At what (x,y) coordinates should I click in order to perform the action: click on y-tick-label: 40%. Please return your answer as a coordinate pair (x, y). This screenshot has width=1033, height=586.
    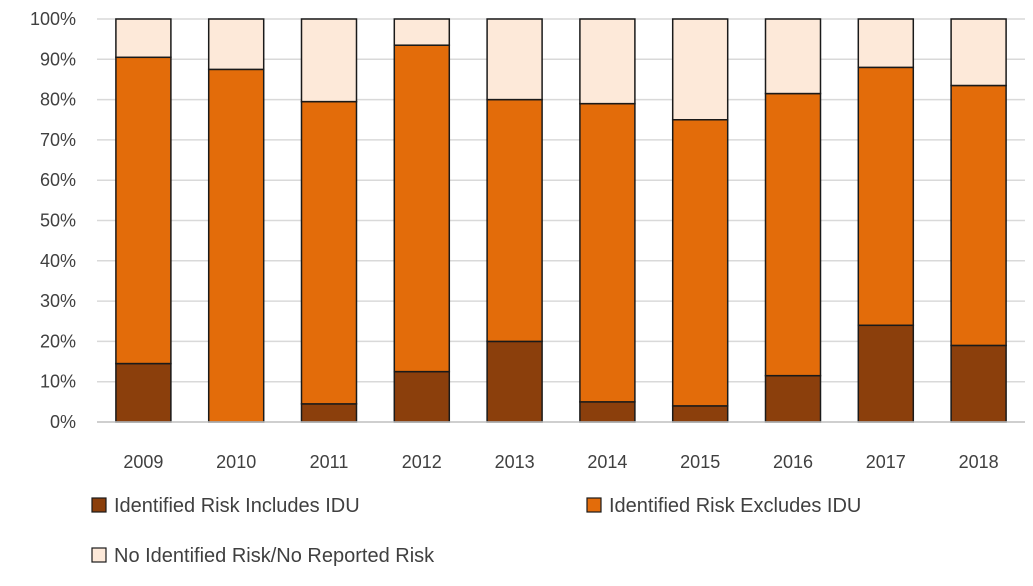
    Looking at the image, I should click on (58, 261).